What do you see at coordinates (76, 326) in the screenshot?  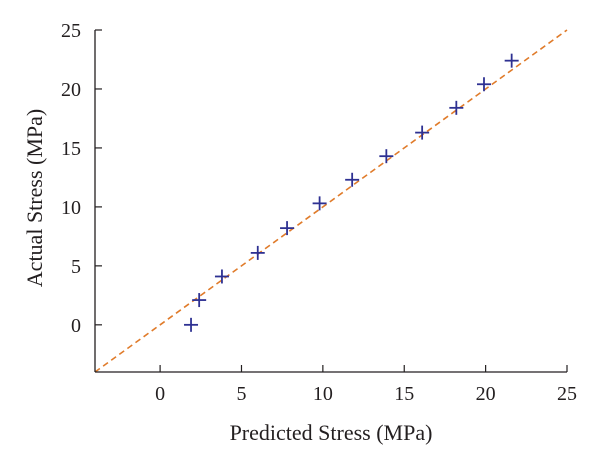 I see `y-tick-label: 0` at bounding box center [76, 326].